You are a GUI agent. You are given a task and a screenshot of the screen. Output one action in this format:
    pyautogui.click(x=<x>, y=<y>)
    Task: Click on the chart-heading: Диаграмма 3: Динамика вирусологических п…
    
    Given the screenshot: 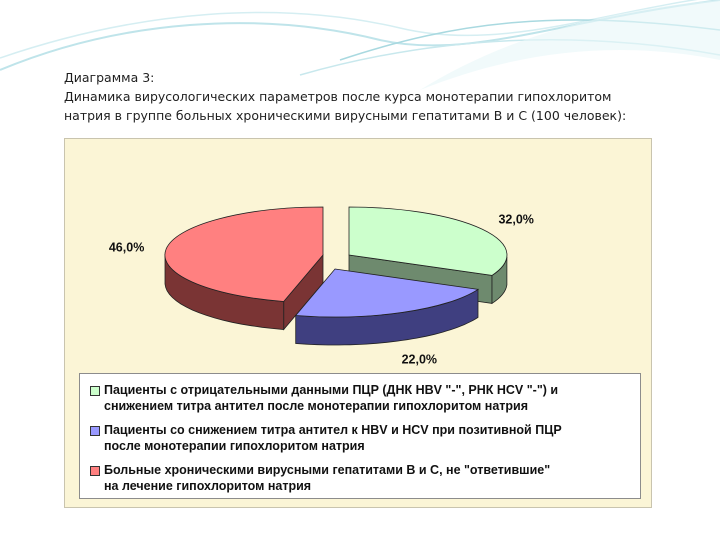 What is the action you would take?
    pyautogui.click(x=364, y=96)
    